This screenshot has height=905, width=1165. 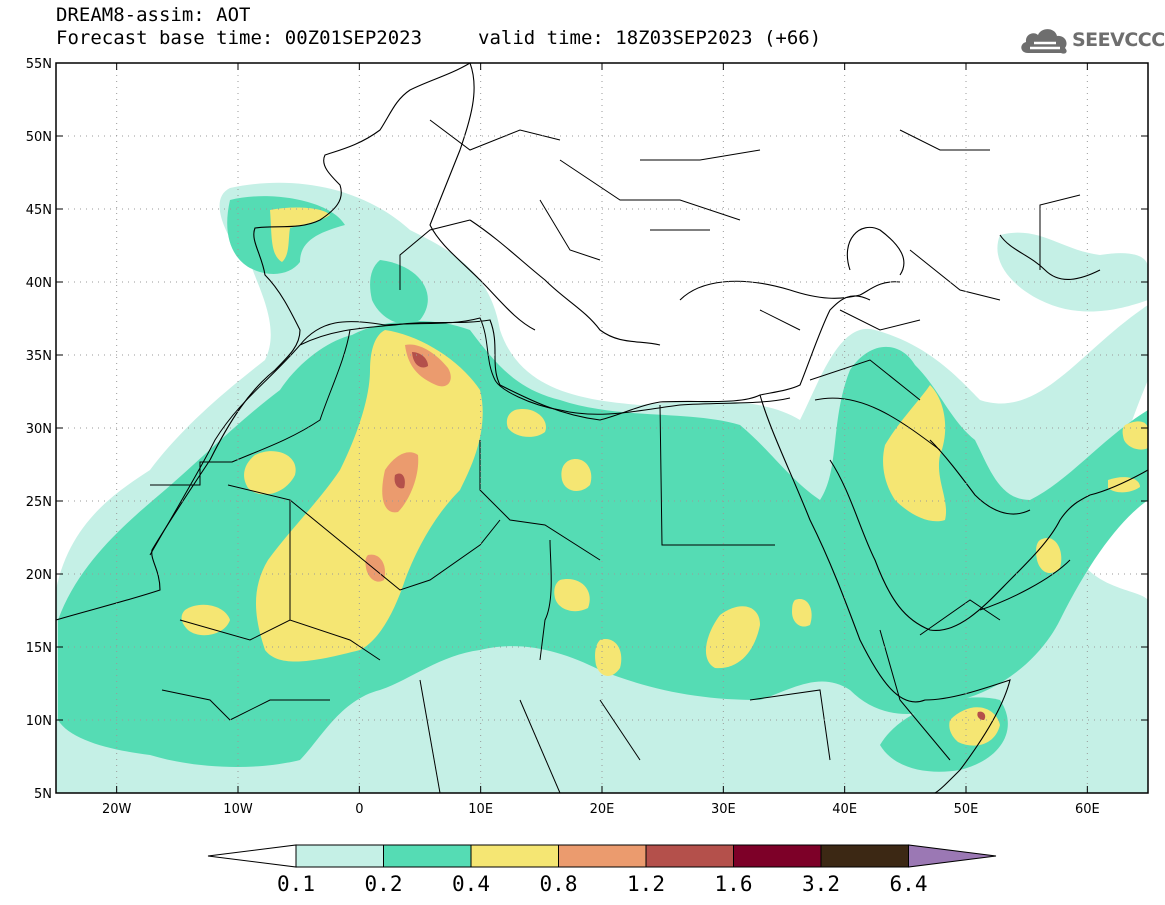 I want to click on x-tick-label: 10W, so click(x=238, y=809).